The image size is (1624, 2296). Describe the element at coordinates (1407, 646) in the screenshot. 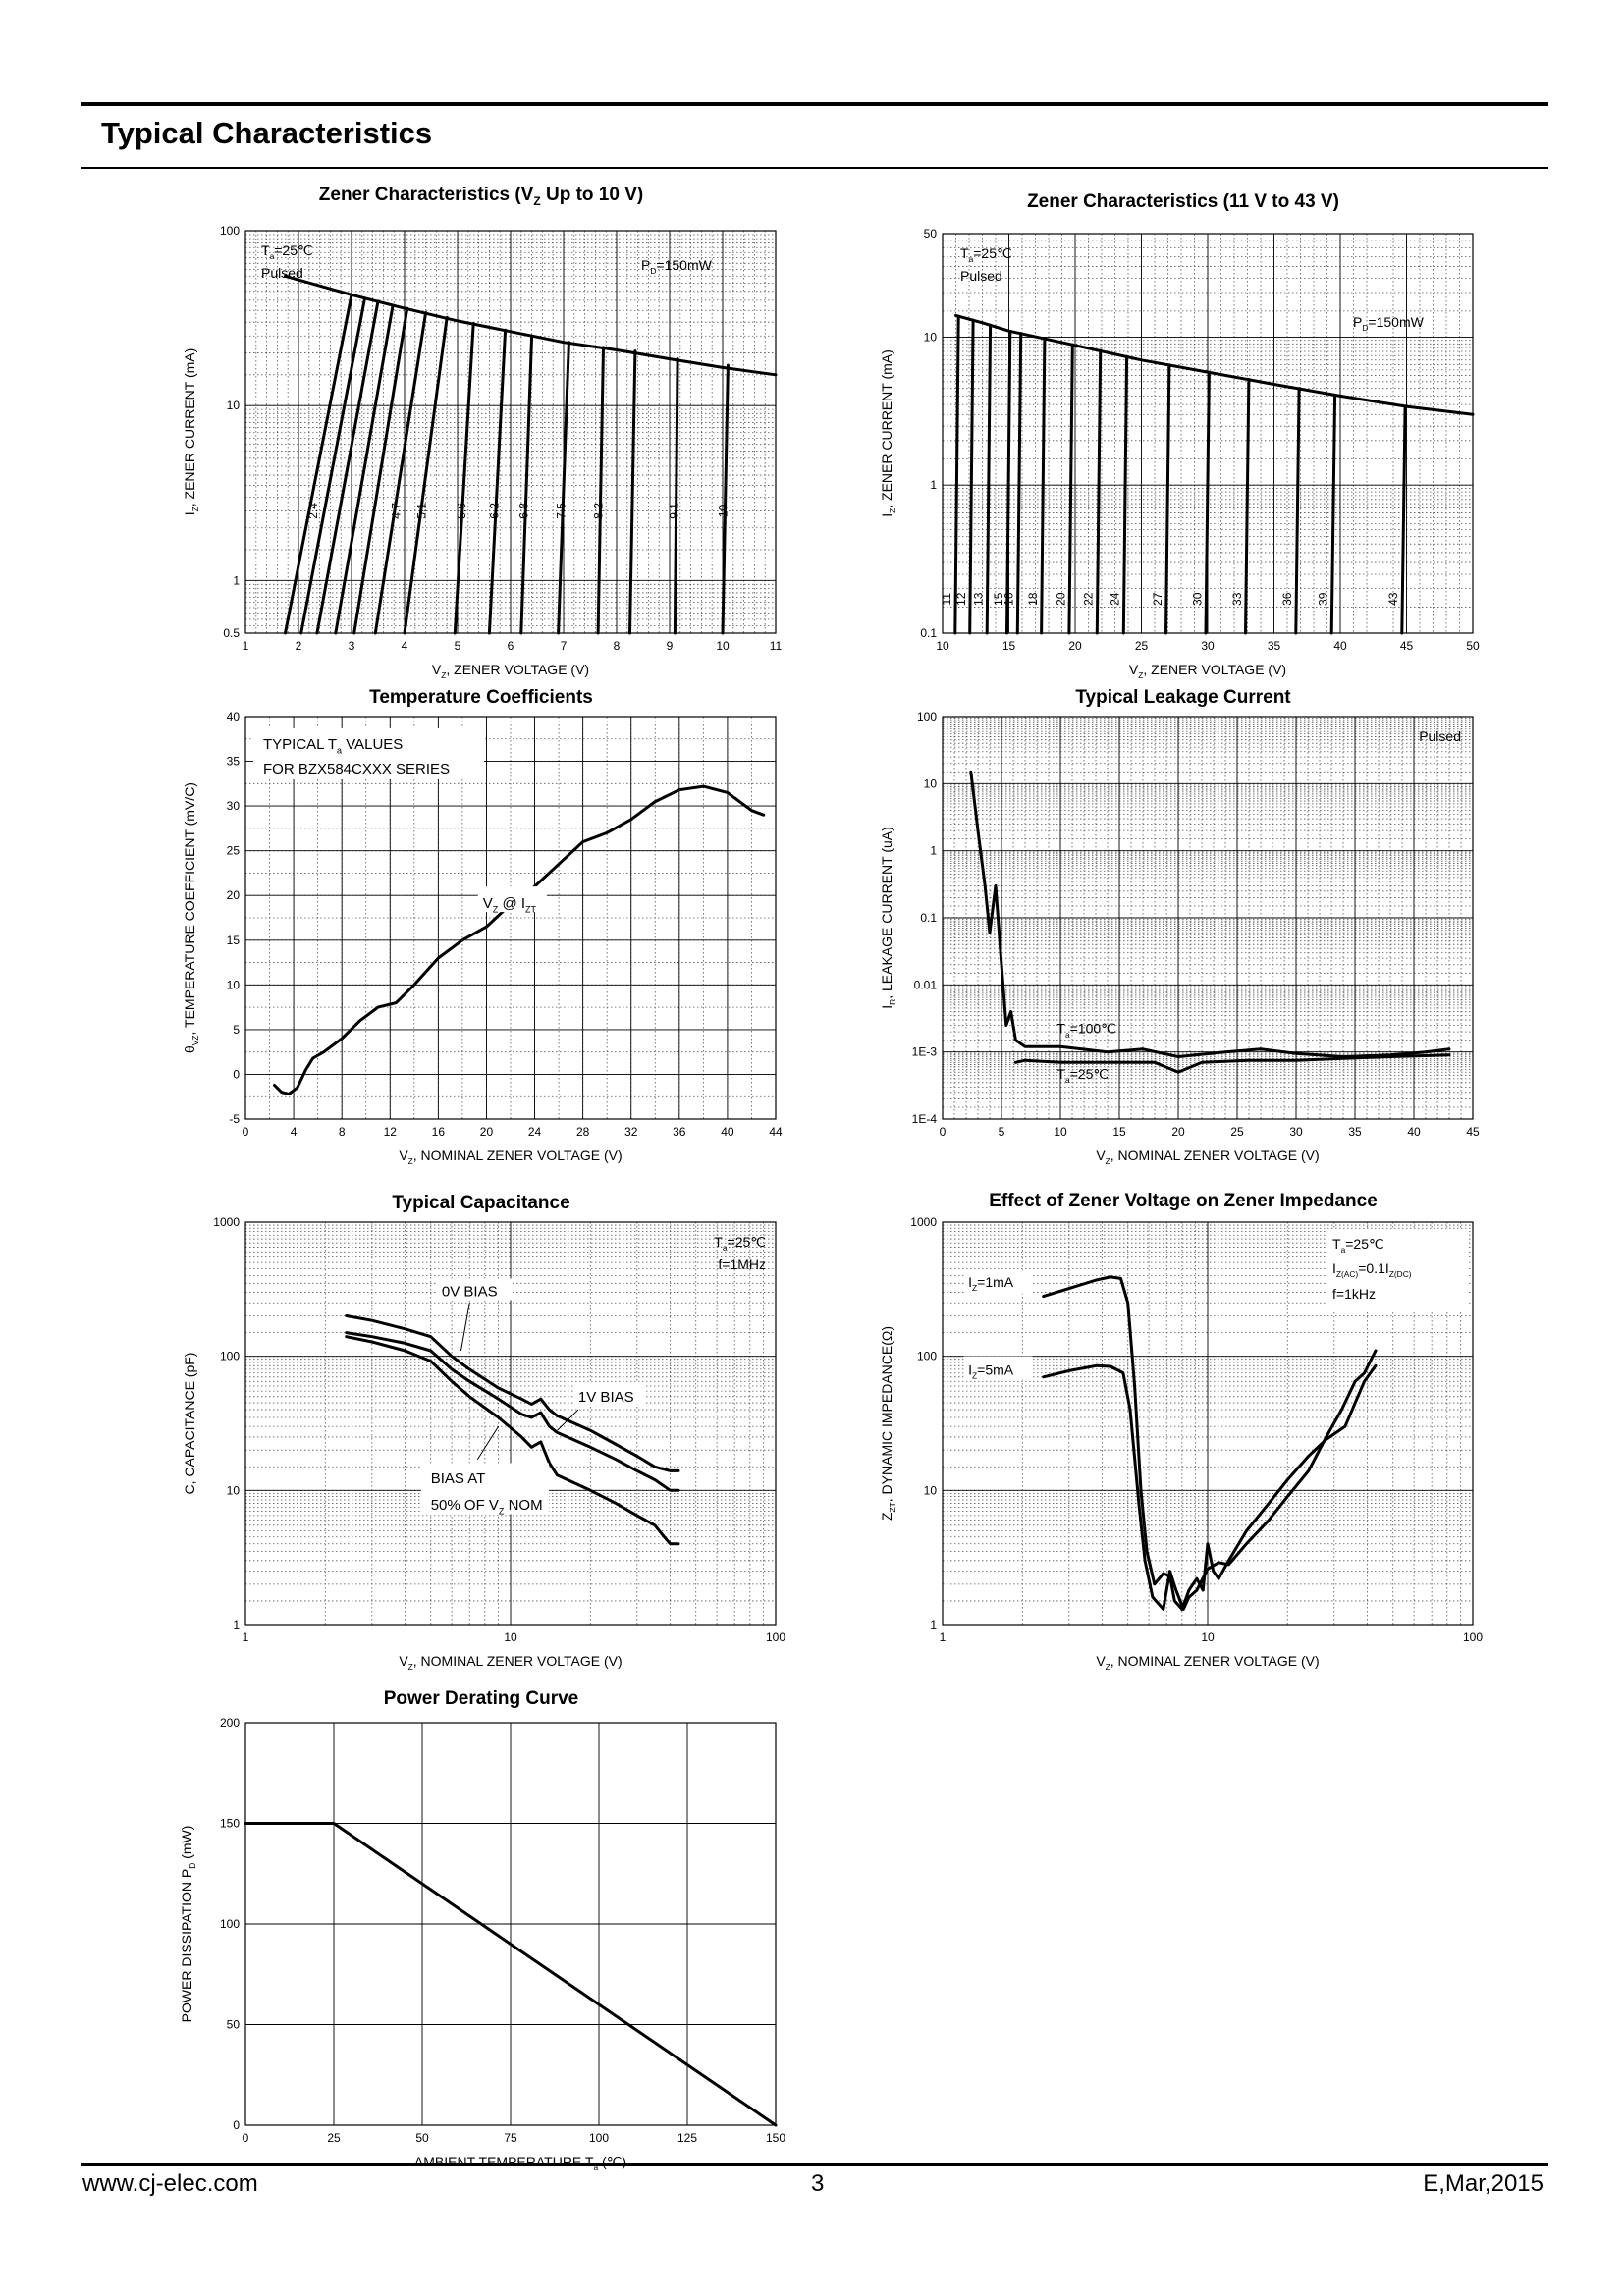

I see `x-tick-label: 45` at that location.